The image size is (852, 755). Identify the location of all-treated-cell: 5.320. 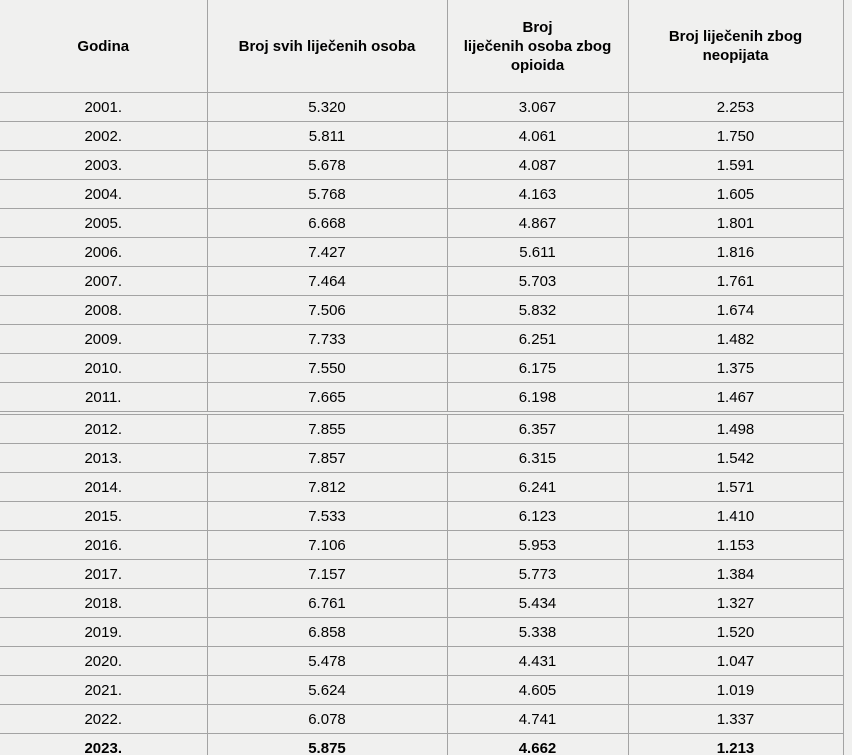
(327, 107).